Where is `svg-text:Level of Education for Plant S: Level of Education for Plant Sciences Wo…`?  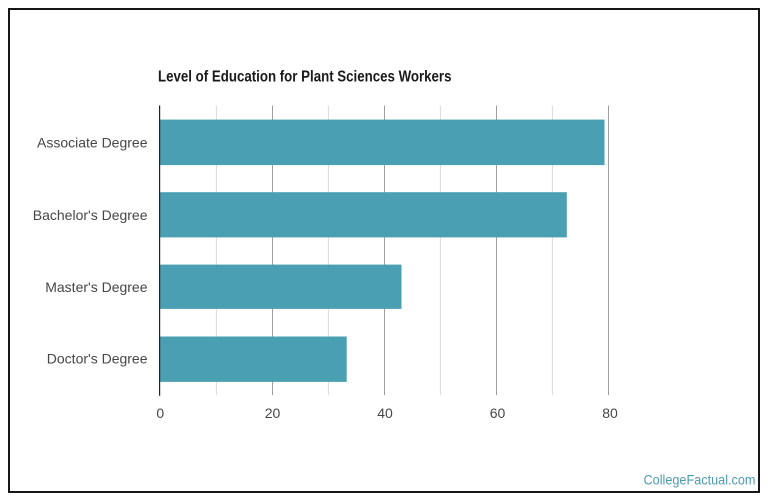 svg-text:Level of Education for Plant S: Level of Education for Plant Sciences Wo… is located at coordinates (305, 77).